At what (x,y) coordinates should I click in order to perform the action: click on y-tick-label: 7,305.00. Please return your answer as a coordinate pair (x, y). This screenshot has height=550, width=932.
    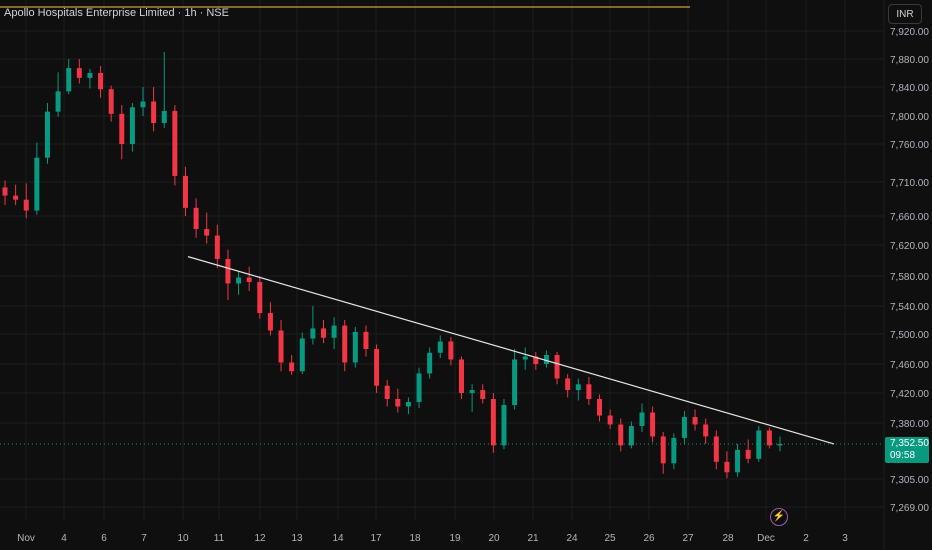
    Looking at the image, I should click on (909, 480).